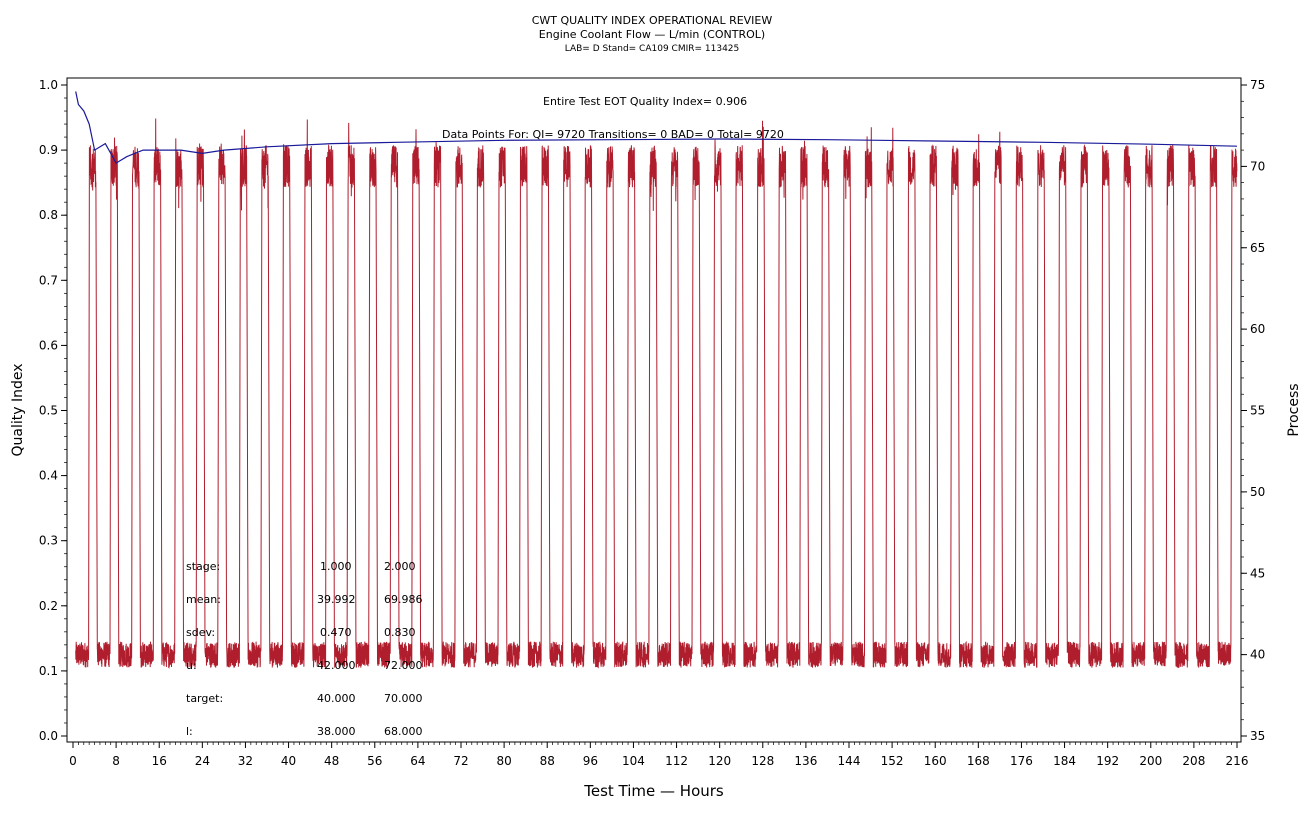 This screenshot has height=819, width=1312. Describe the element at coordinates (1237, 761) in the screenshot. I see `x-tick-label: 216` at that location.